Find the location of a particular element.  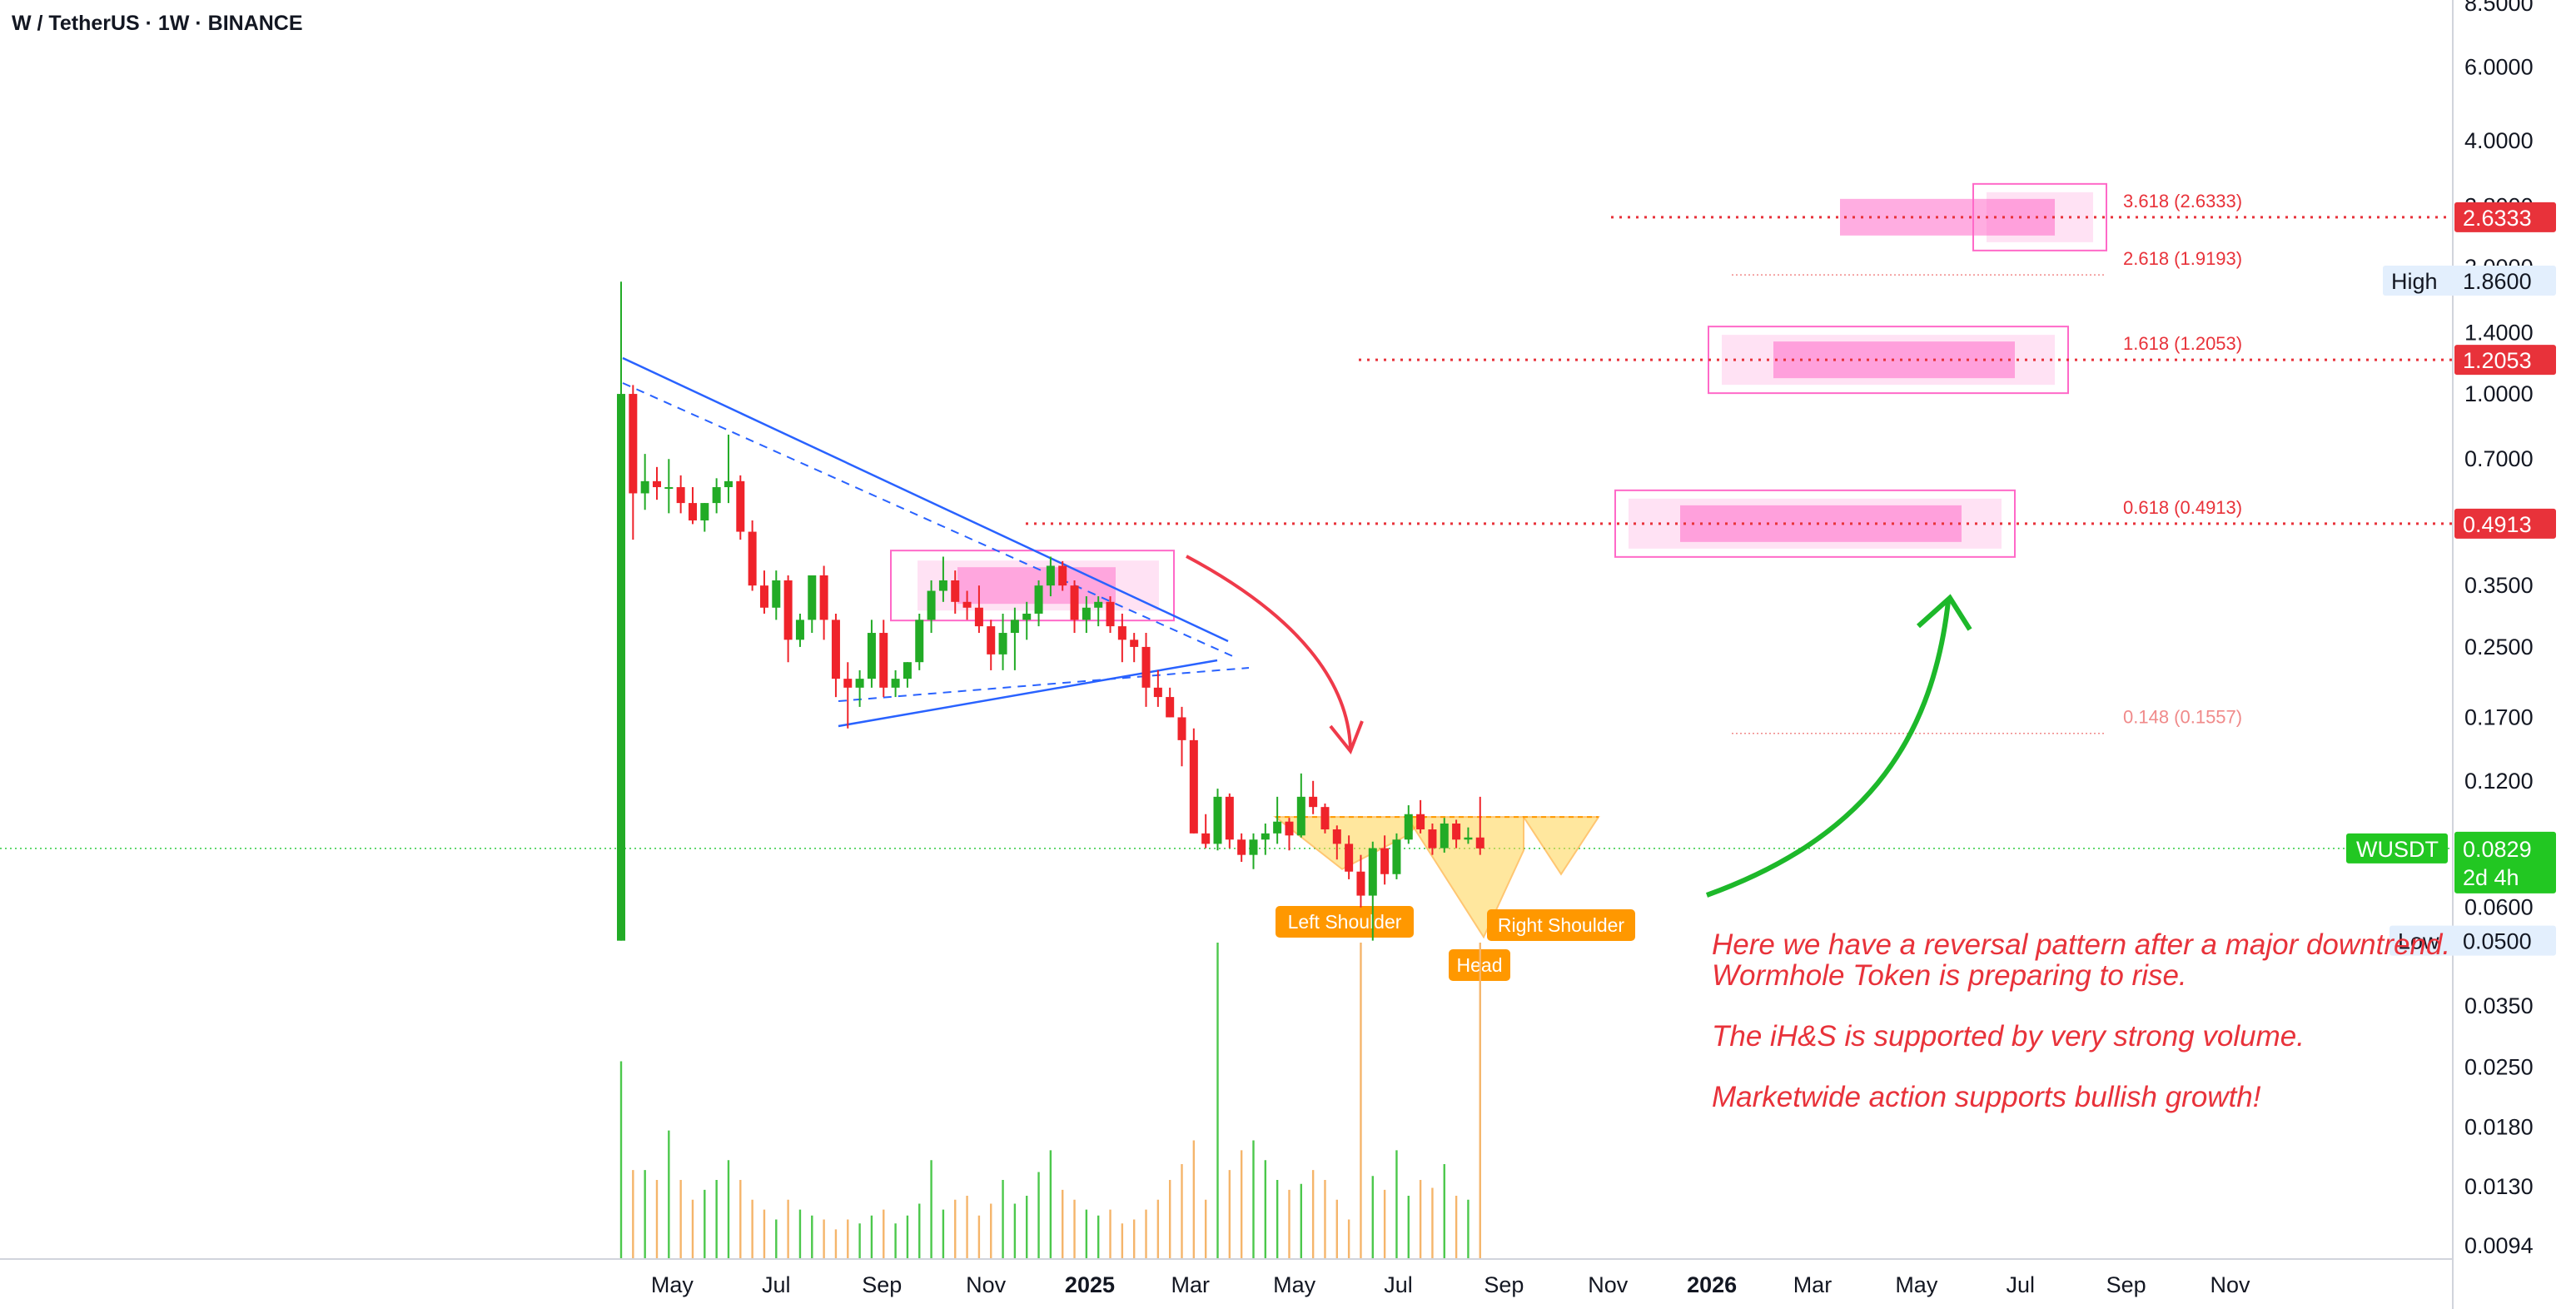

x-tick-label: 2025 is located at coordinates (1090, 1285).